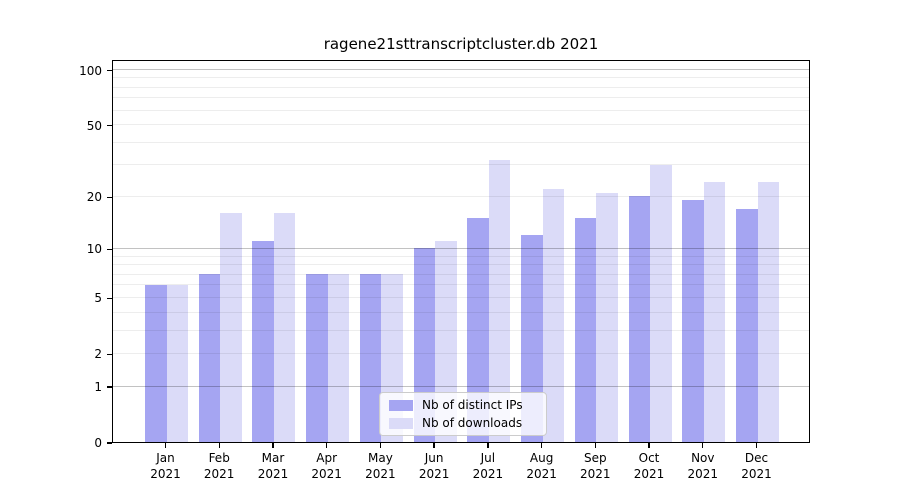 The width and height of the screenshot is (900, 500). I want to click on bar-distinct-ips-jul, so click(478, 330).